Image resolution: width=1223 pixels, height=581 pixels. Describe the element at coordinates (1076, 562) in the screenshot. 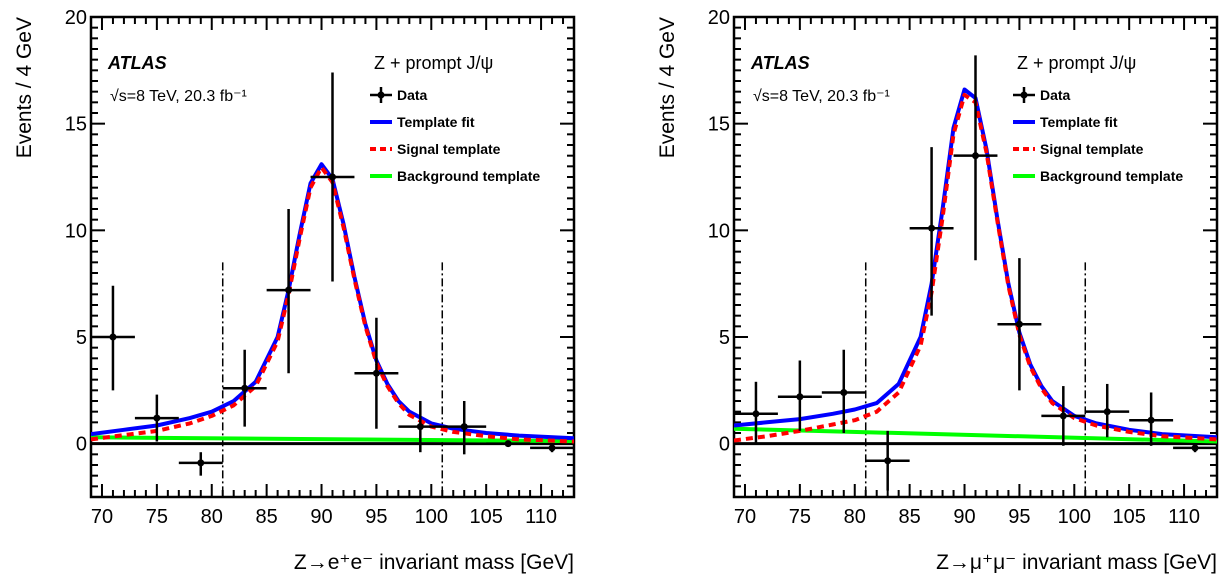

I see `x-axis-title: Z→μ⁺μ⁻ invariant mass [GeV]` at that location.